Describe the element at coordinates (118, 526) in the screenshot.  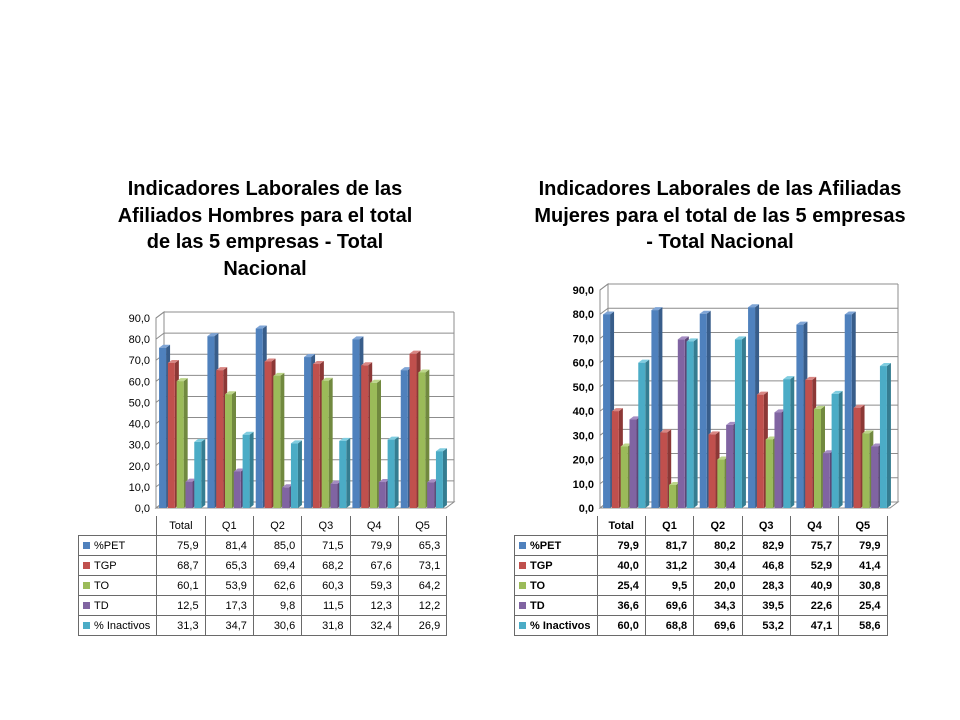
I see `table-corner` at that location.